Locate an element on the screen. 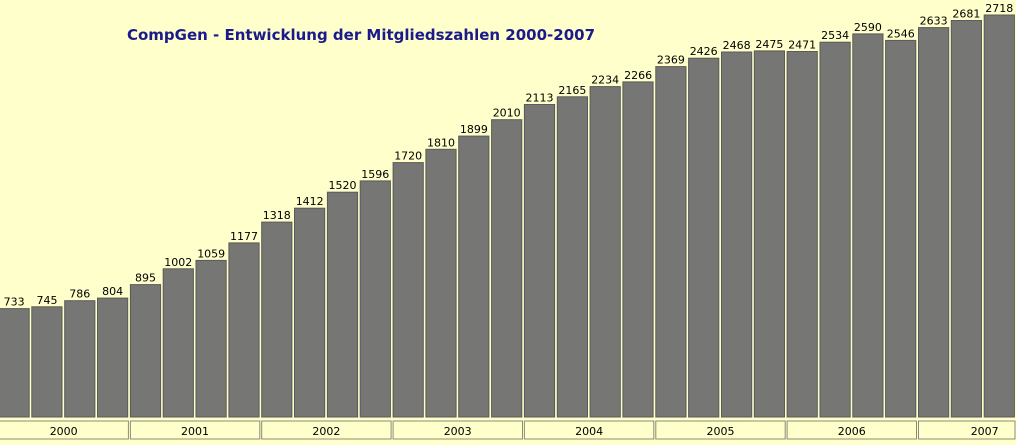 This screenshot has height=445, width=1016. bar-value-label: 2534 is located at coordinates (835, 35).